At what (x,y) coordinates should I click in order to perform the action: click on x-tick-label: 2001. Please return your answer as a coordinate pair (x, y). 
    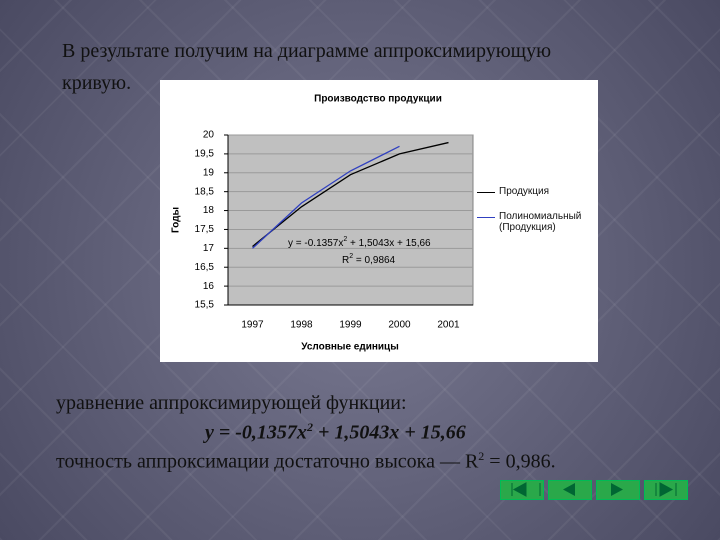
    Looking at the image, I should click on (448, 325).